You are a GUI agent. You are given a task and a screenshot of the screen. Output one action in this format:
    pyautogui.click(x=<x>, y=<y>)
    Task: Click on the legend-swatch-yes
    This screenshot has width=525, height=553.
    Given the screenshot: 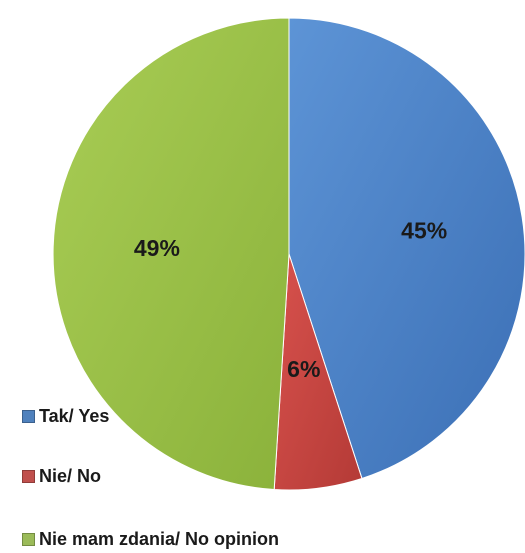 What is the action you would take?
    pyautogui.click(x=28, y=416)
    